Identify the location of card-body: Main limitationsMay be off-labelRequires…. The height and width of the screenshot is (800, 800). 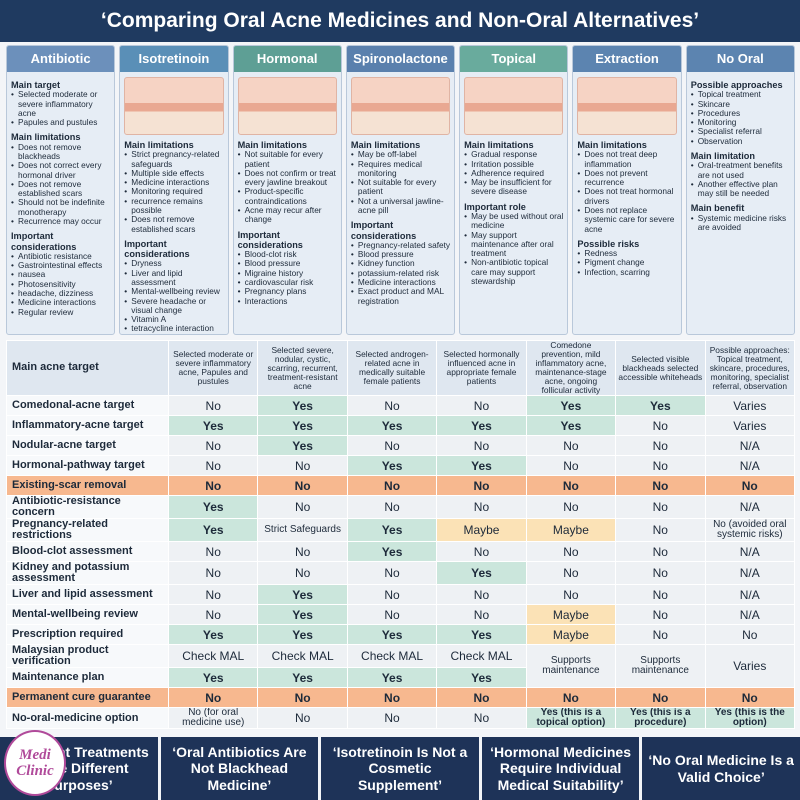
(400, 190).